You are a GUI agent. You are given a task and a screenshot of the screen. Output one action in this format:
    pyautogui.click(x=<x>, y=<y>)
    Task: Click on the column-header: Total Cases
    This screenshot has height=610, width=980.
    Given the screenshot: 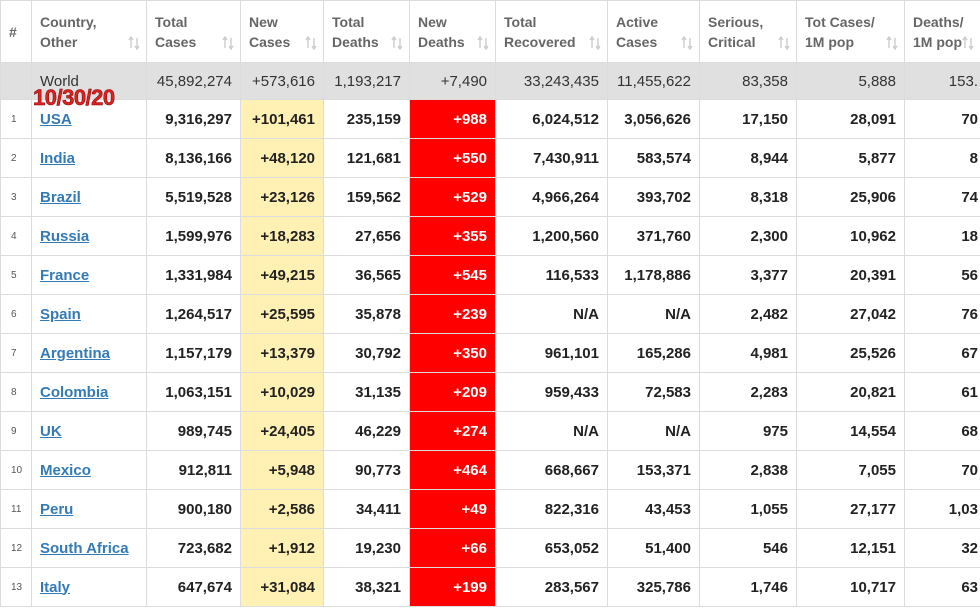 What is the action you would take?
    pyautogui.click(x=193, y=31)
    